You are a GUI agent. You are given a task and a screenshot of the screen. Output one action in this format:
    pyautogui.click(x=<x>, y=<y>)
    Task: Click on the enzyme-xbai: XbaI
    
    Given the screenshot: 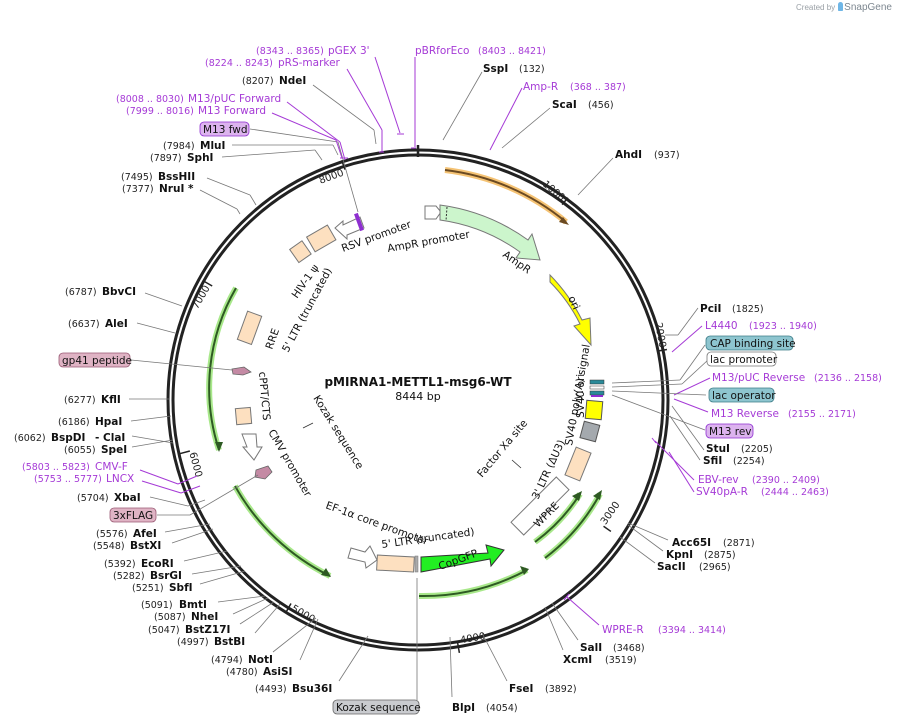 What is the action you would take?
    pyautogui.click(x=127, y=498)
    